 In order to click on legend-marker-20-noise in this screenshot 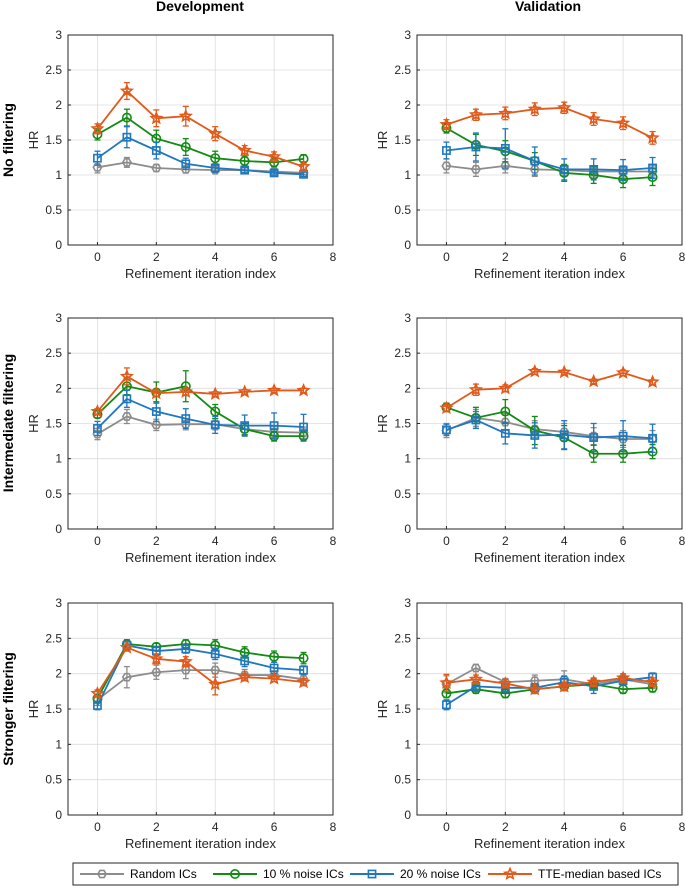, I will do `click(372, 874)`.